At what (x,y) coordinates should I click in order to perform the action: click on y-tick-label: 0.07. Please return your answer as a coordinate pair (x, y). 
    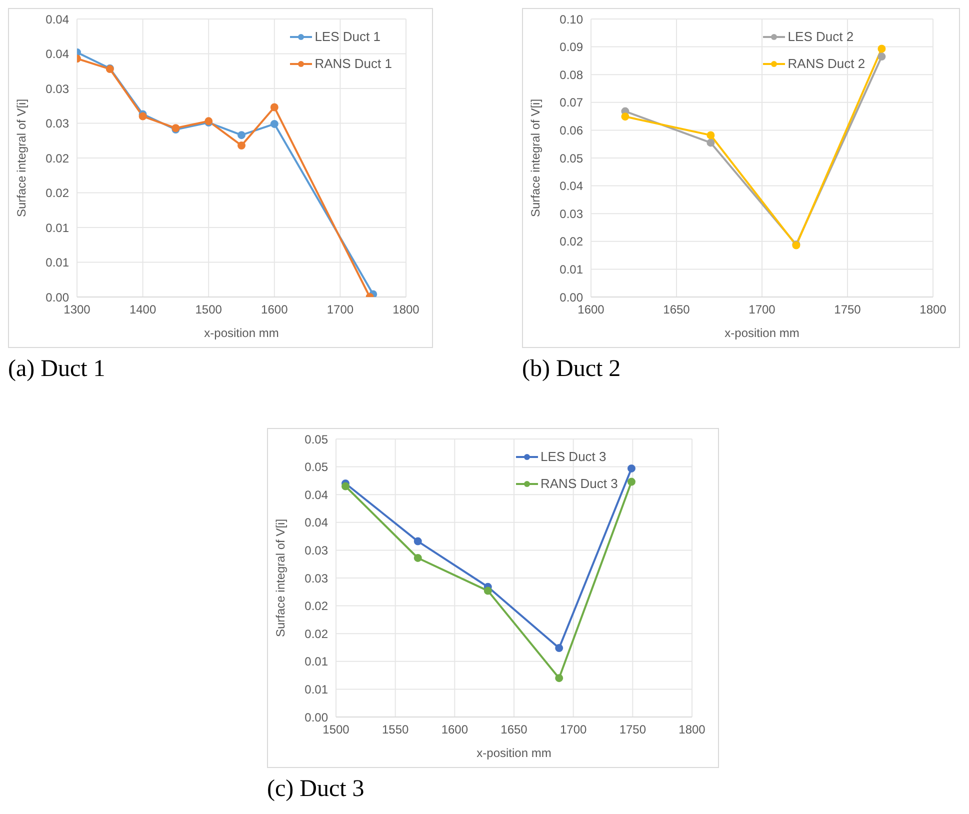
    Looking at the image, I should click on (572, 103).